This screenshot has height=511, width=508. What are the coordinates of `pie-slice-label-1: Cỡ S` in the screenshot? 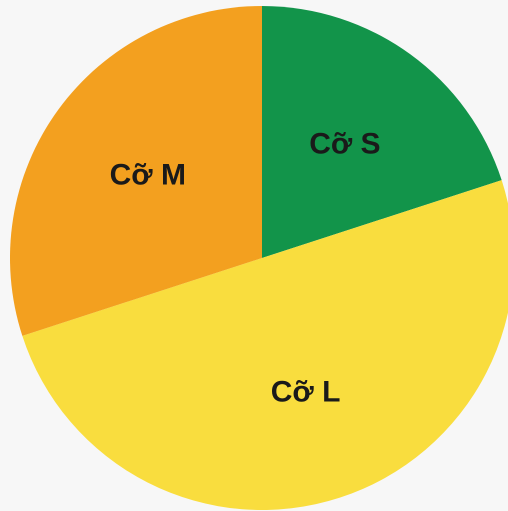 It's located at (344, 143).